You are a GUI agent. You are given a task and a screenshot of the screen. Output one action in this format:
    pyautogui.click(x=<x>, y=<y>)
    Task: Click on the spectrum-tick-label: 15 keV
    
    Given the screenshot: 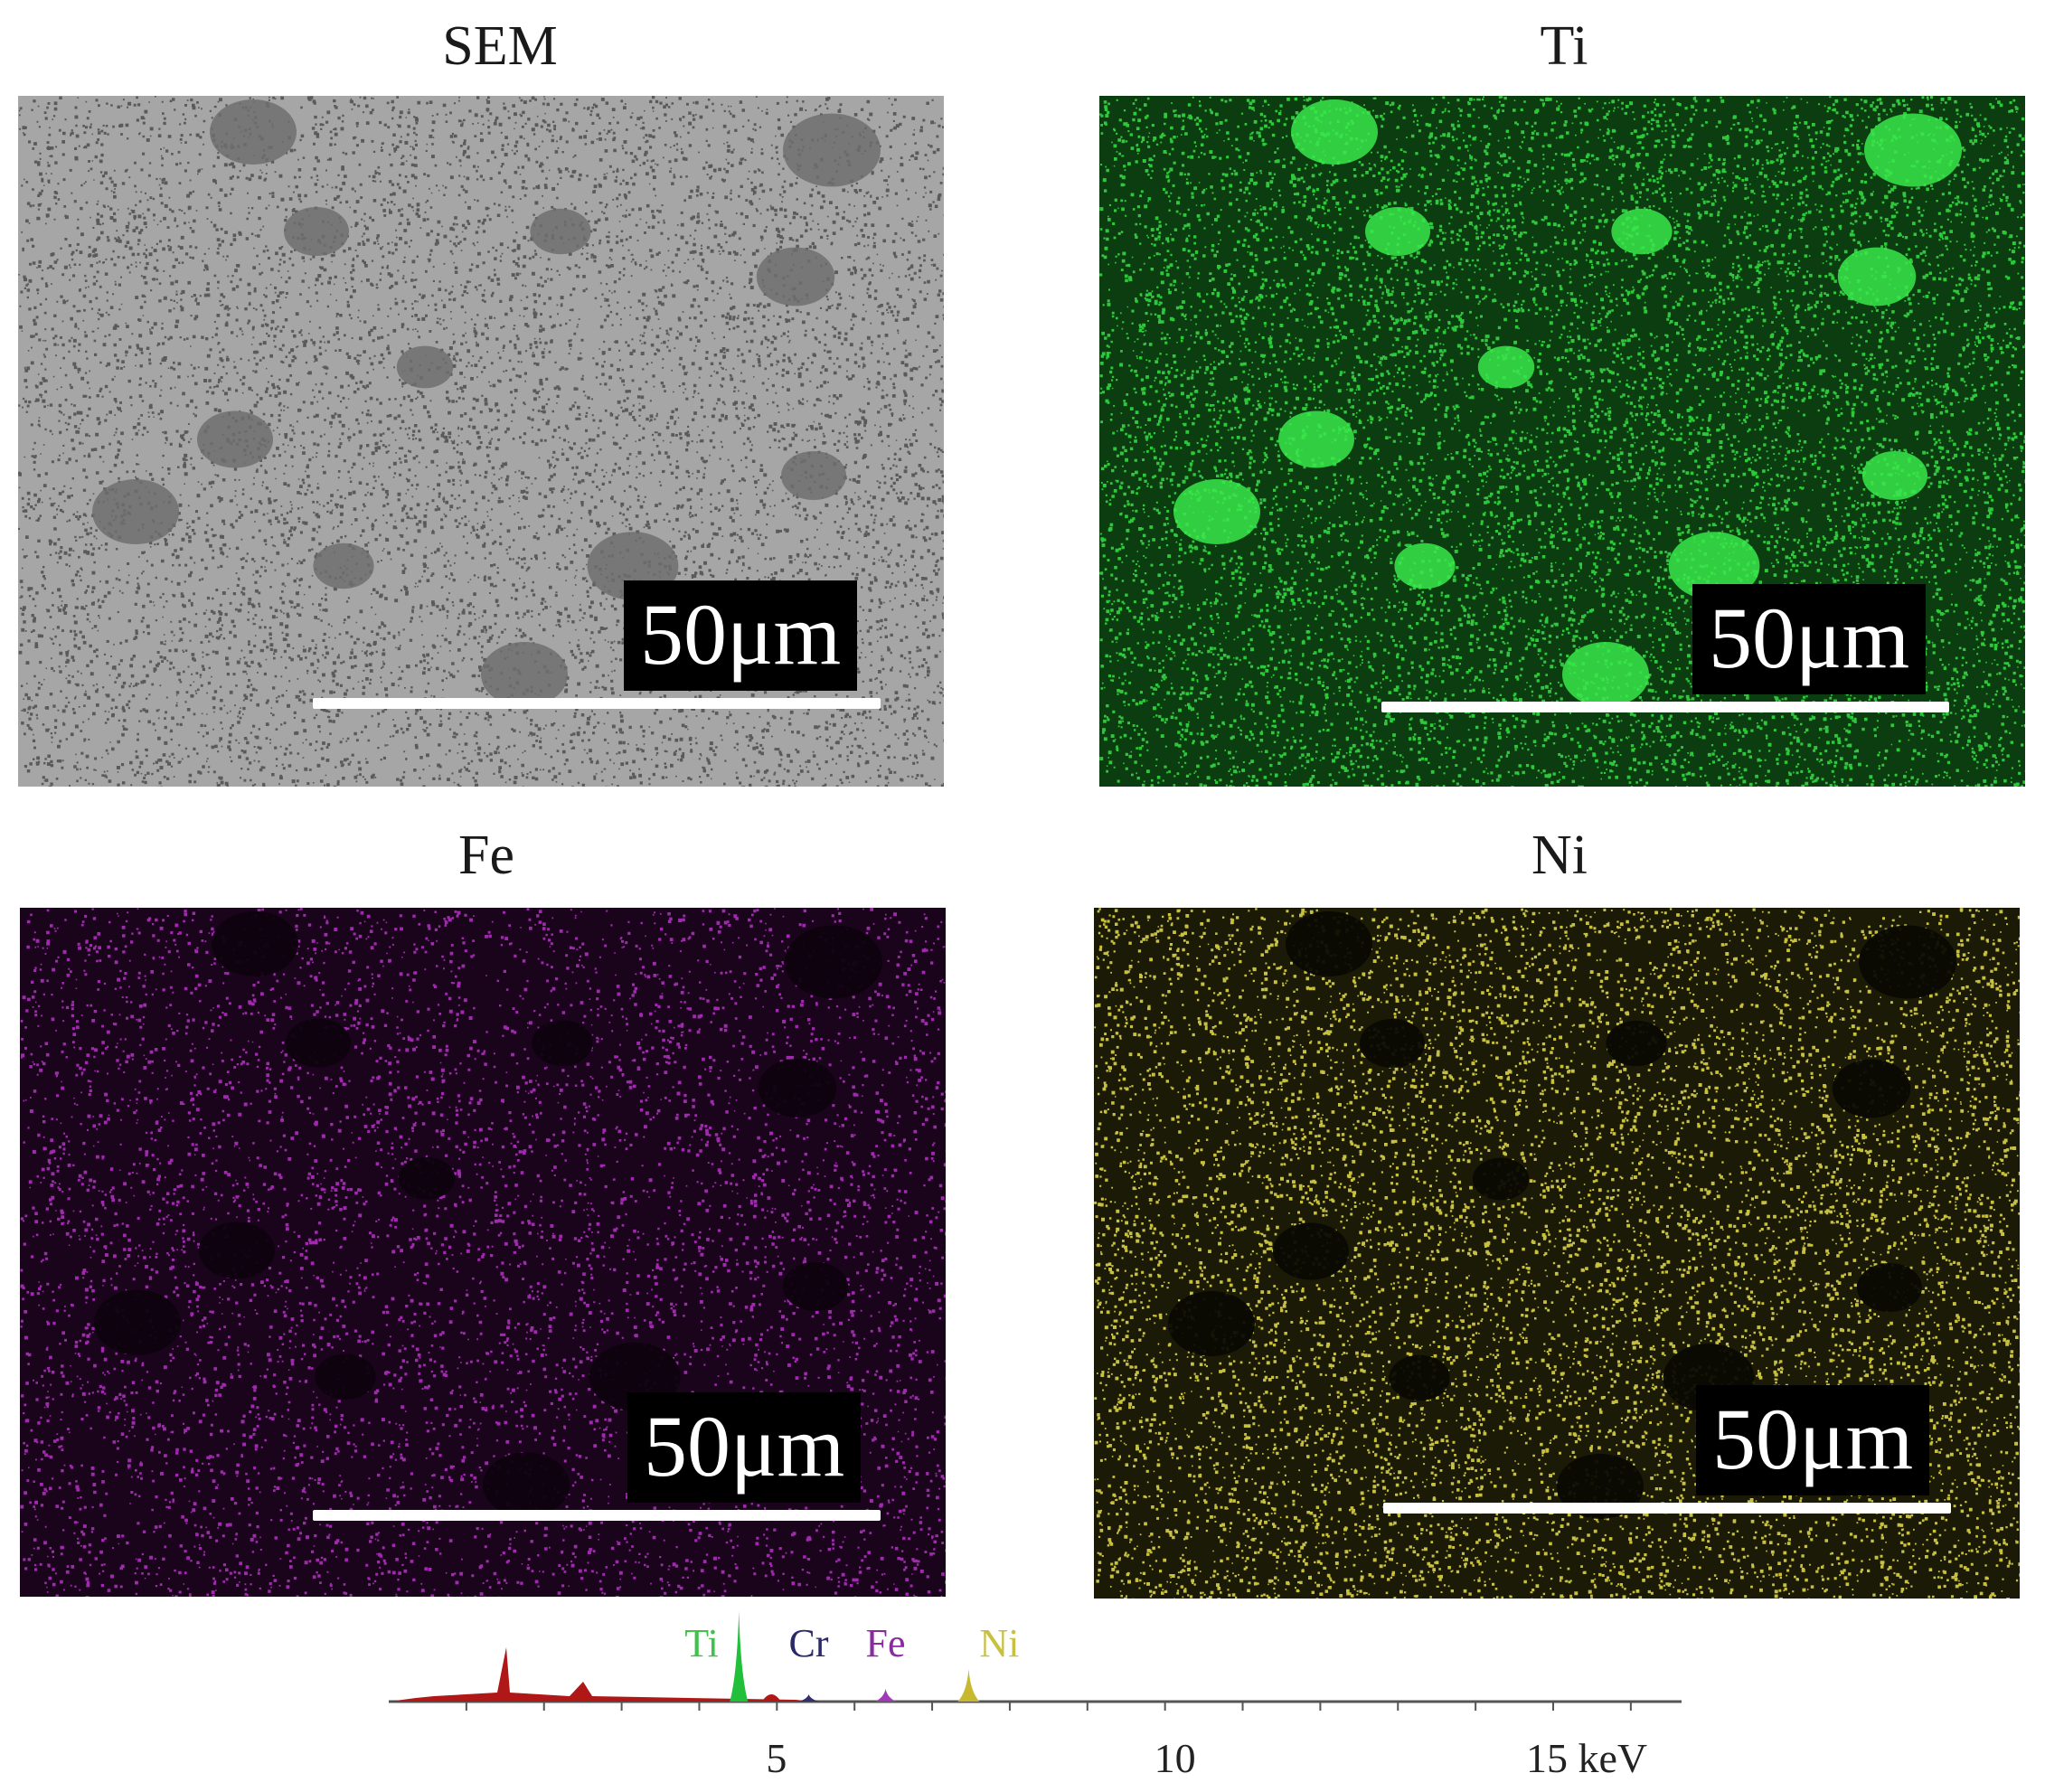 What is the action you would take?
    pyautogui.click(x=1586, y=1758)
    